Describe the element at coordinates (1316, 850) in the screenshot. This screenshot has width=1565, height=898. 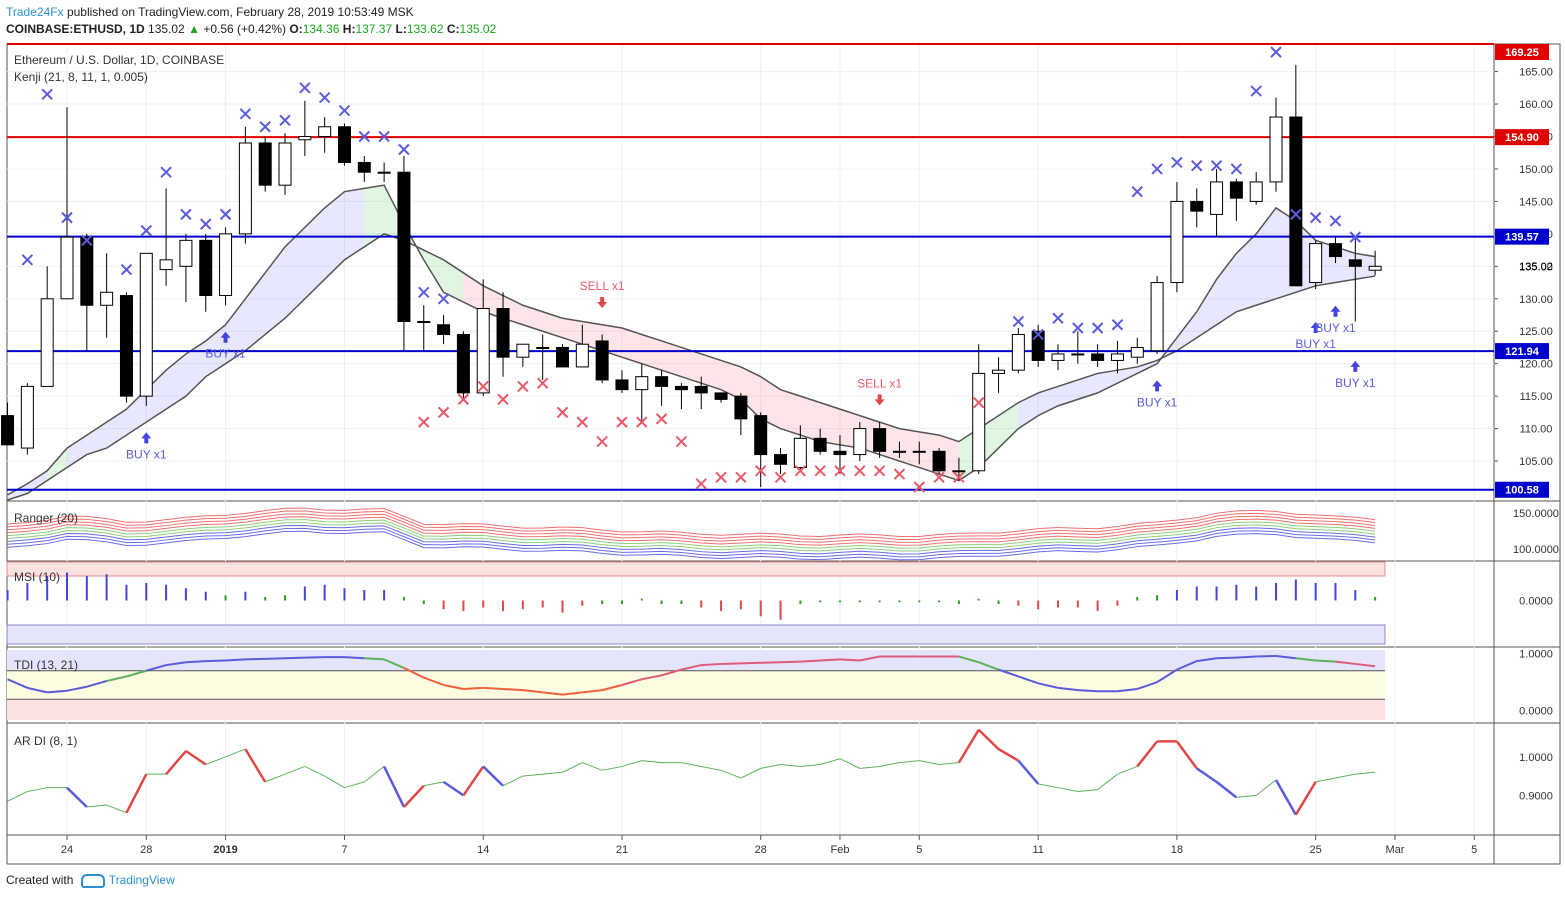
I see `x-tick-label: 25` at that location.